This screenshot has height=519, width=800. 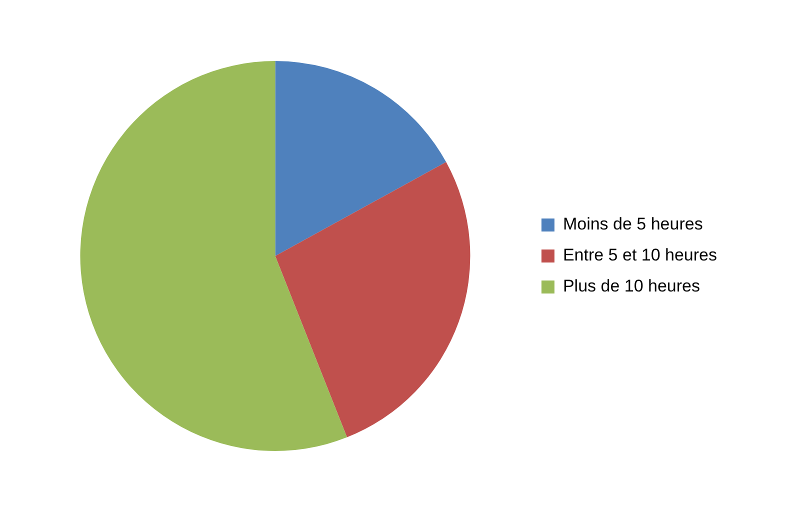 I want to click on legend-label: Entre 5 et 10 heures, so click(x=639, y=255).